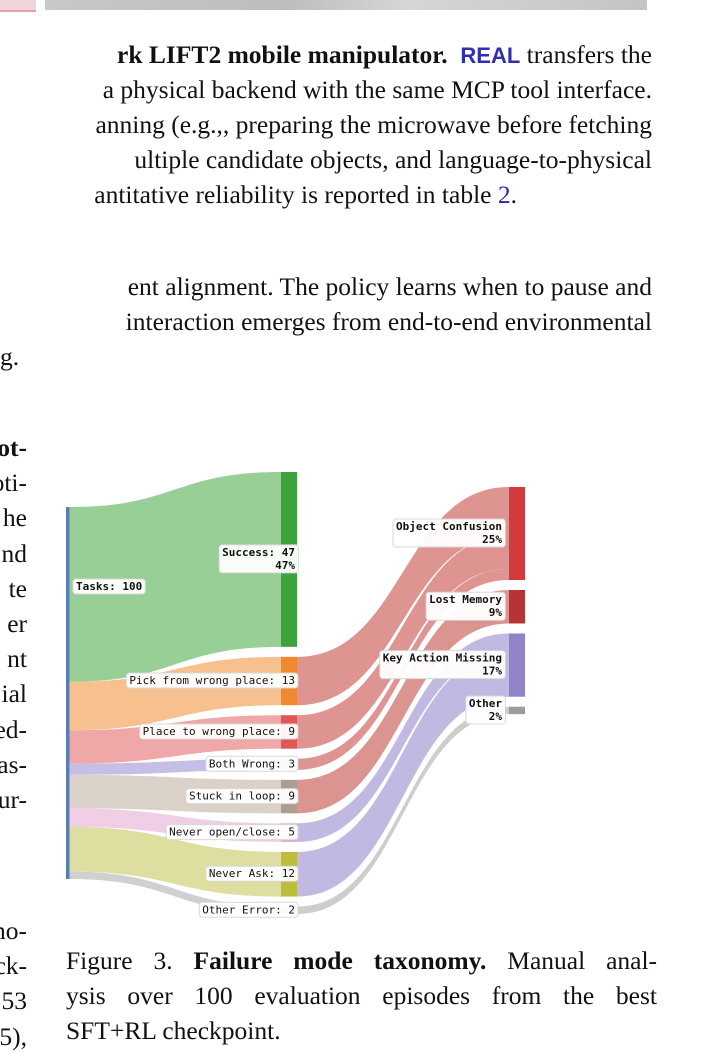  What do you see at coordinates (10, 356) in the screenshot?
I see `text-line: g.` at bounding box center [10, 356].